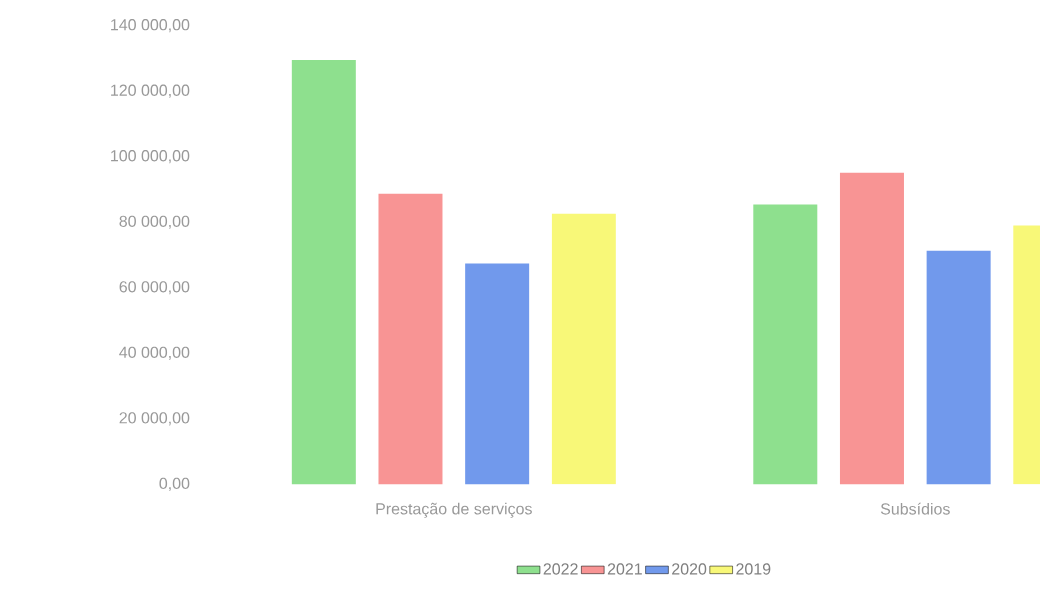 This screenshot has height=603, width=1040. What do you see at coordinates (154, 419) in the screenshot?
I see `y-tick-label: 20 000,00` at bounding box center [154, 419].